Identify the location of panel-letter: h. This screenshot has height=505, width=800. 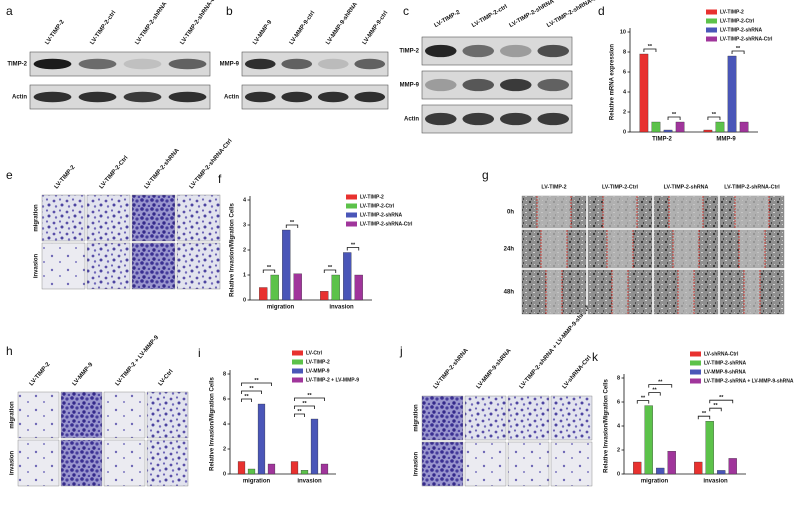
(9, 351).